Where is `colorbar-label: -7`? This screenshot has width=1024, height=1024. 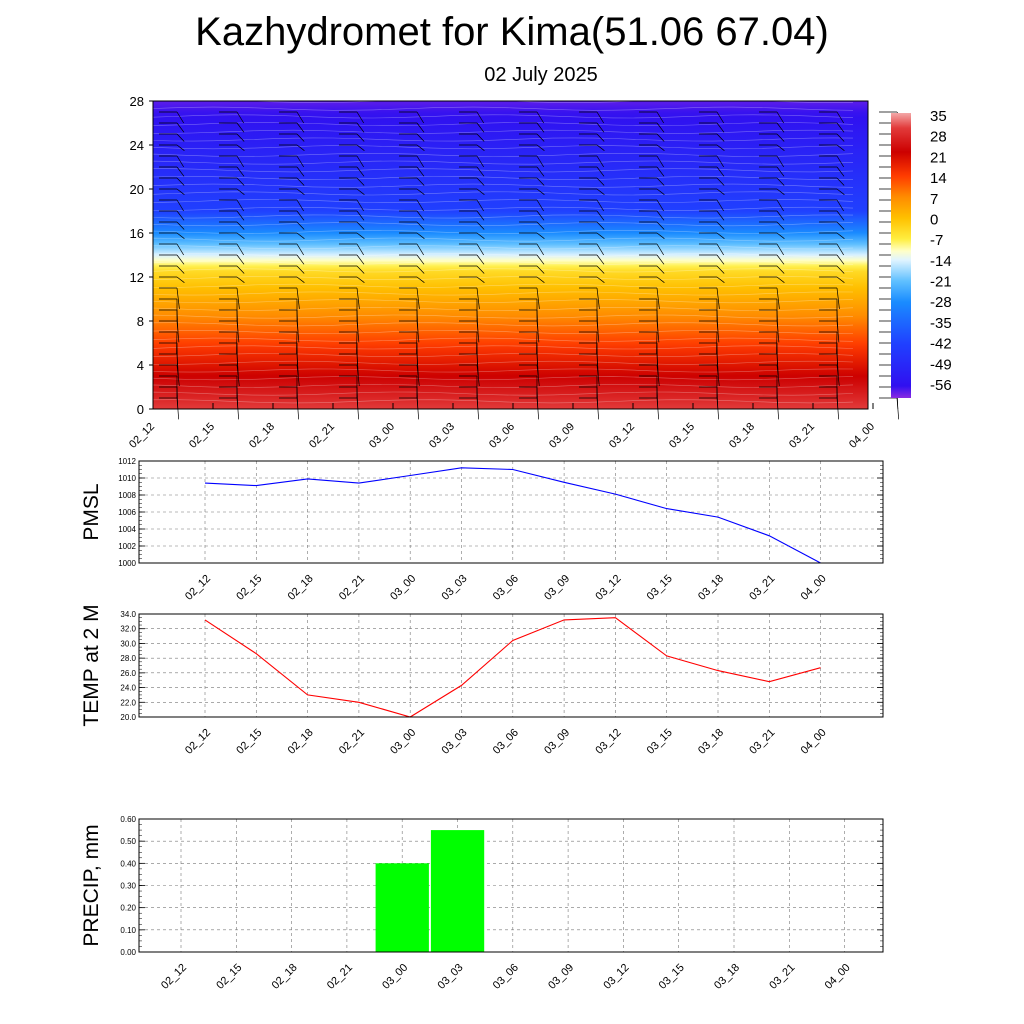 colorbar-label: -7 is located at coordinates (936, 240).